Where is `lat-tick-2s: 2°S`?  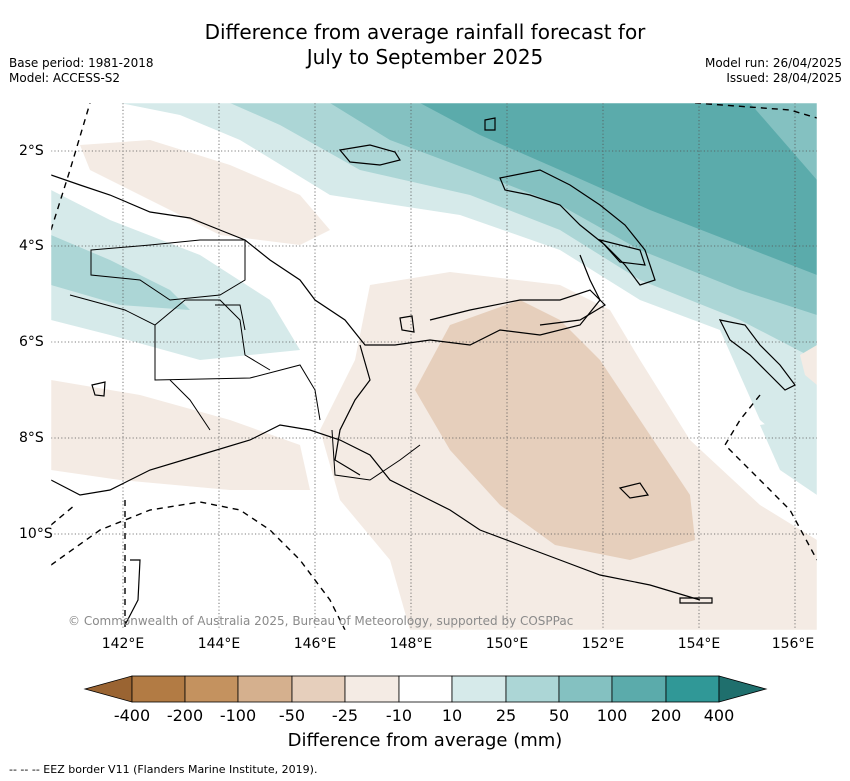
lat-tick-2s: 2°S is located at coordinates (31, 151).